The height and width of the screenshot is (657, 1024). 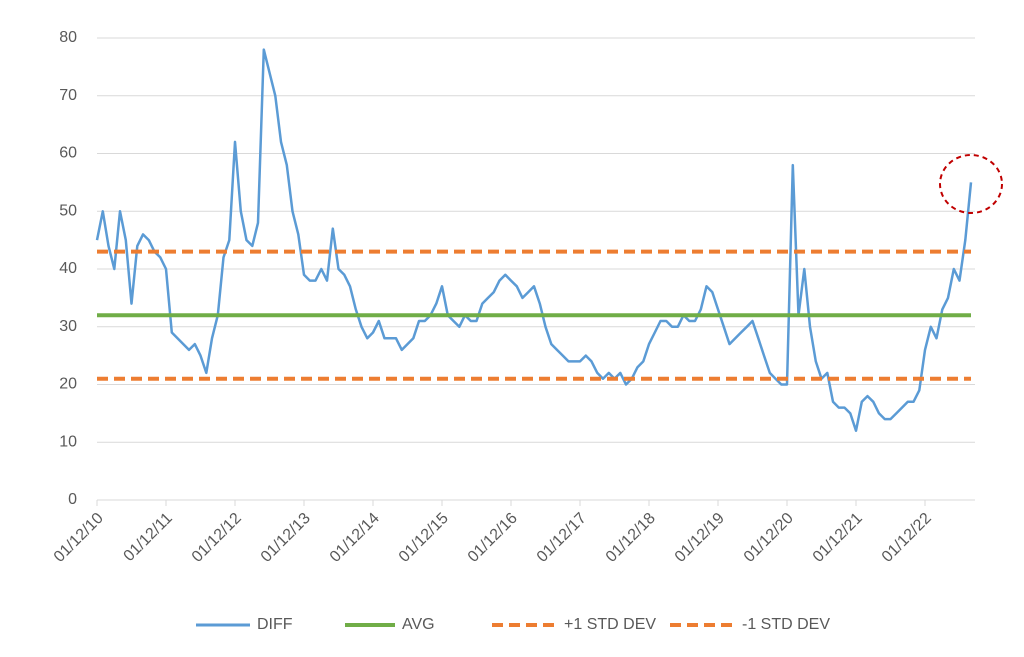 What do you see at coordinates (286, 538) in the screenshot?
I see `x-tick-label: 01/12/13` at bounding box center [286, 538].